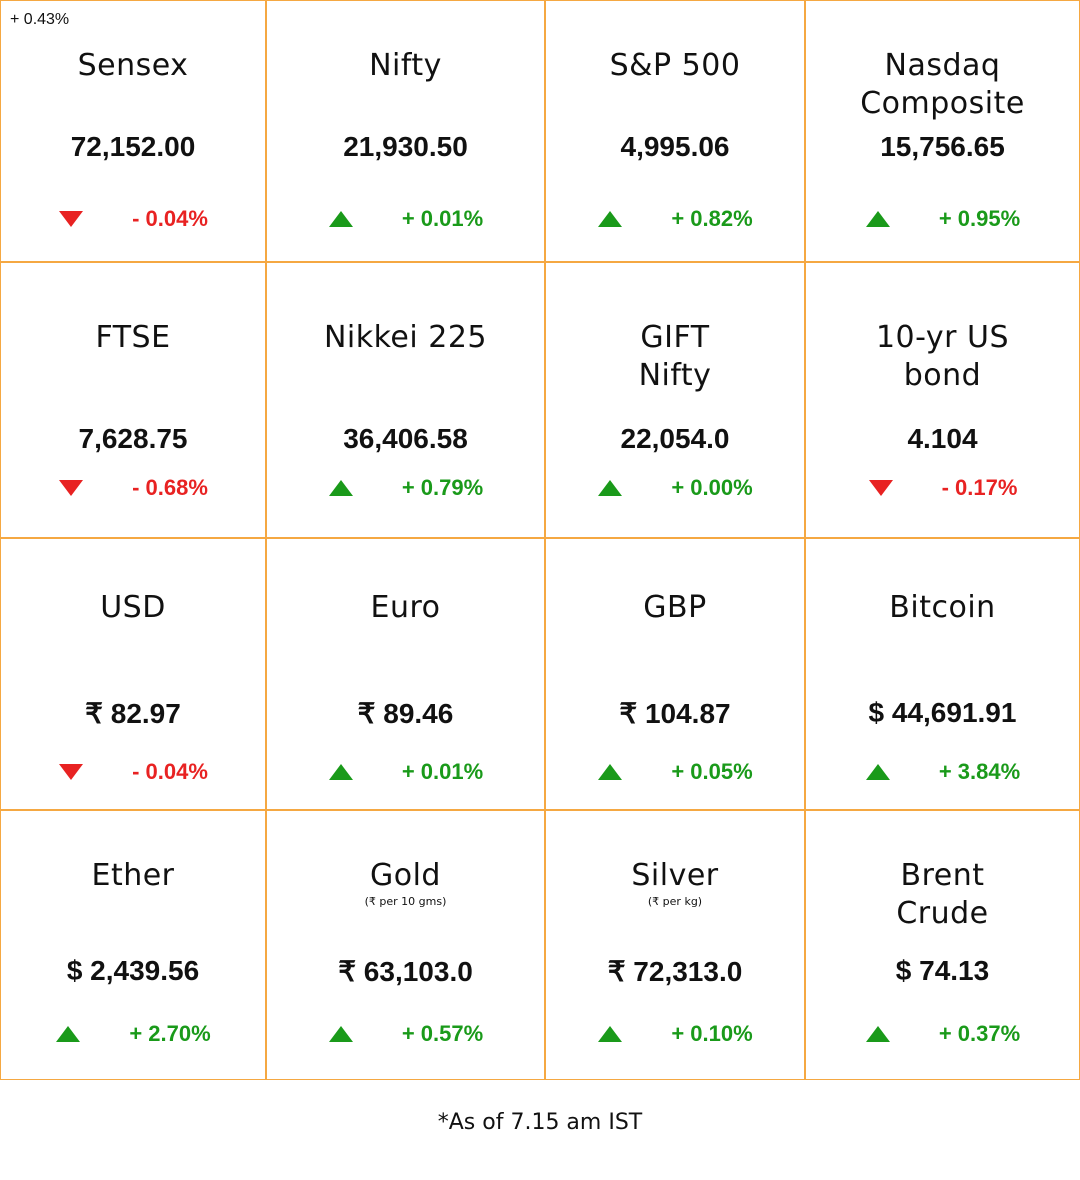 The width and height of the screenshot is (1080, 1180). Describe the element at coordinates (942, 131) in the screenshot. I see `market-cell: Nasdaq Composite 15,756.65 + 0.95%` at that location.